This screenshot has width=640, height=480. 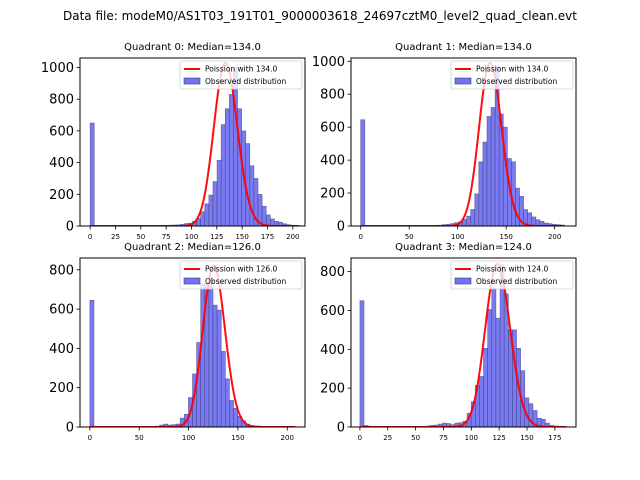 What do you see at coordinates (387, 438) in the screenshot?
I see `x-tick-label: 25` at bounding box center [387, 438].